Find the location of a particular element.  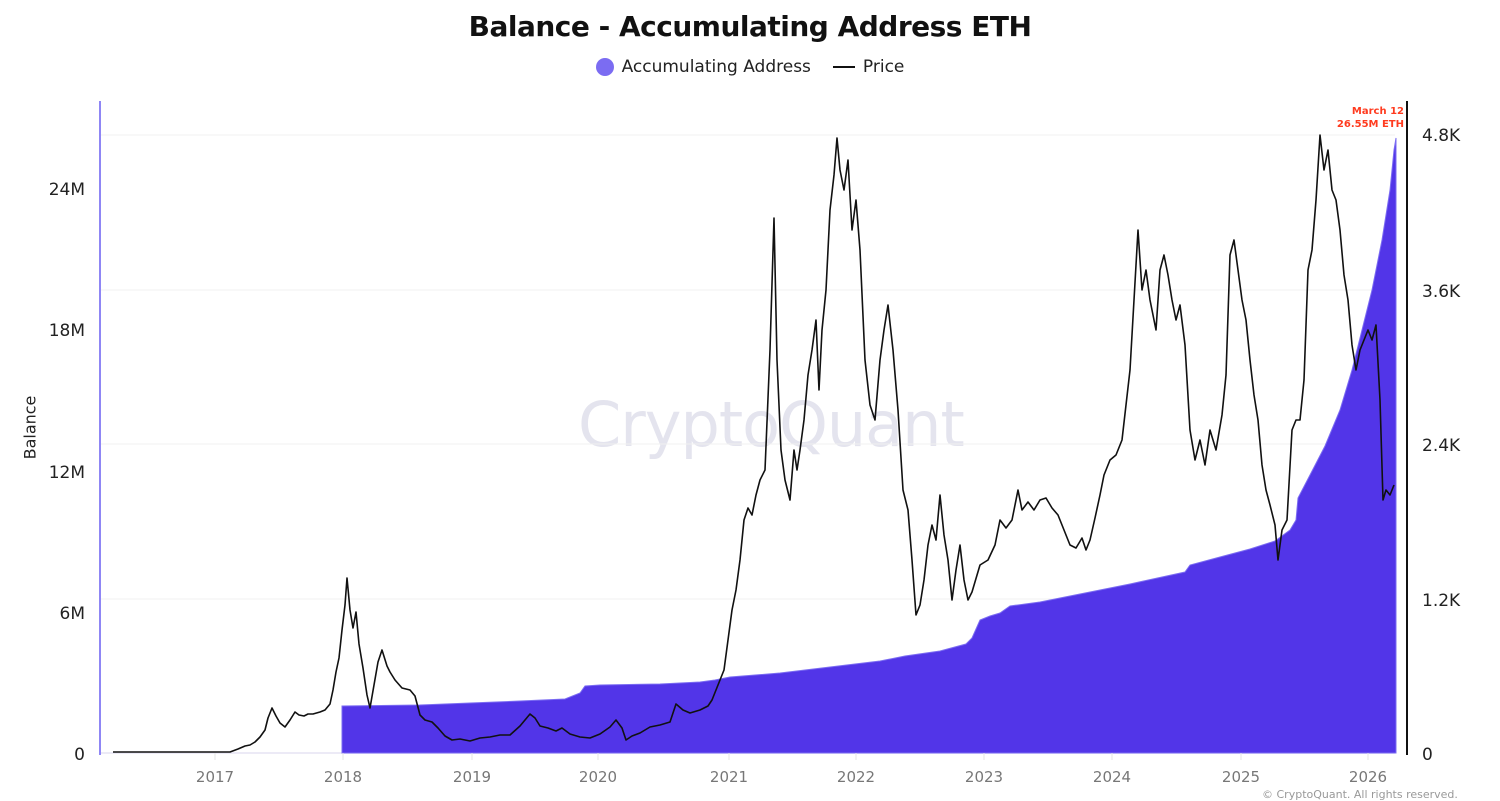

y-tick: 0 is located at coordinates (79, 755).